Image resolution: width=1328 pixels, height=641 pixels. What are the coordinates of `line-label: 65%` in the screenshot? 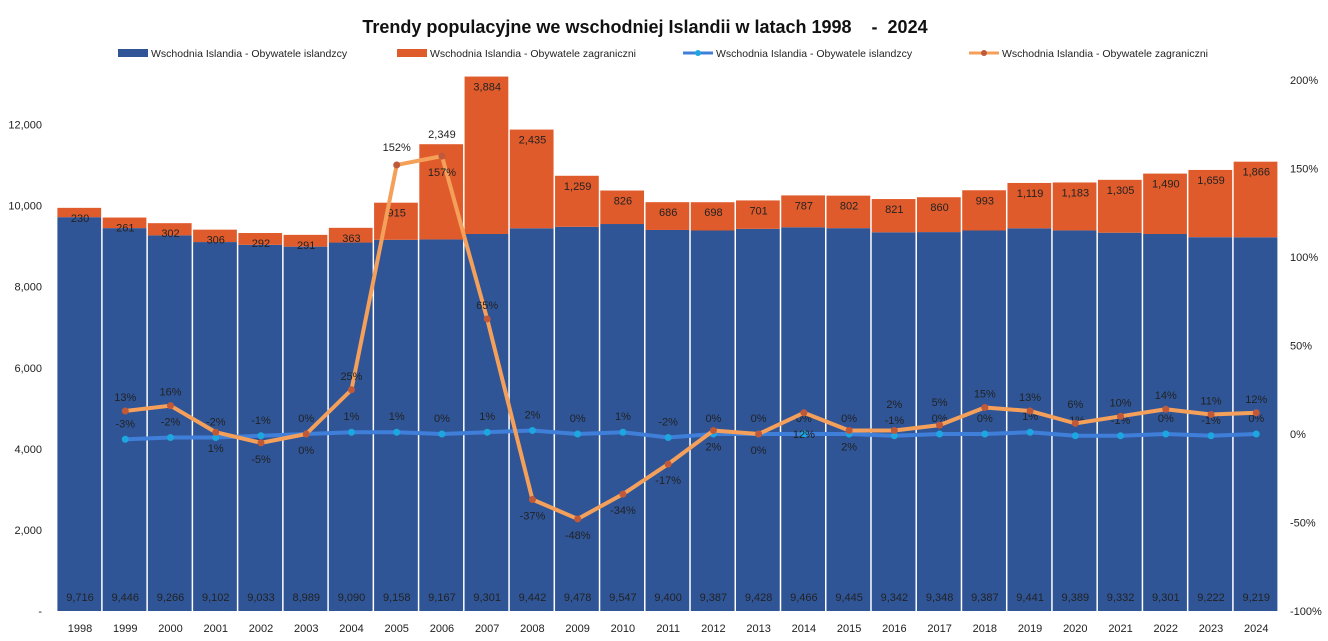 It's located at (487, 306).